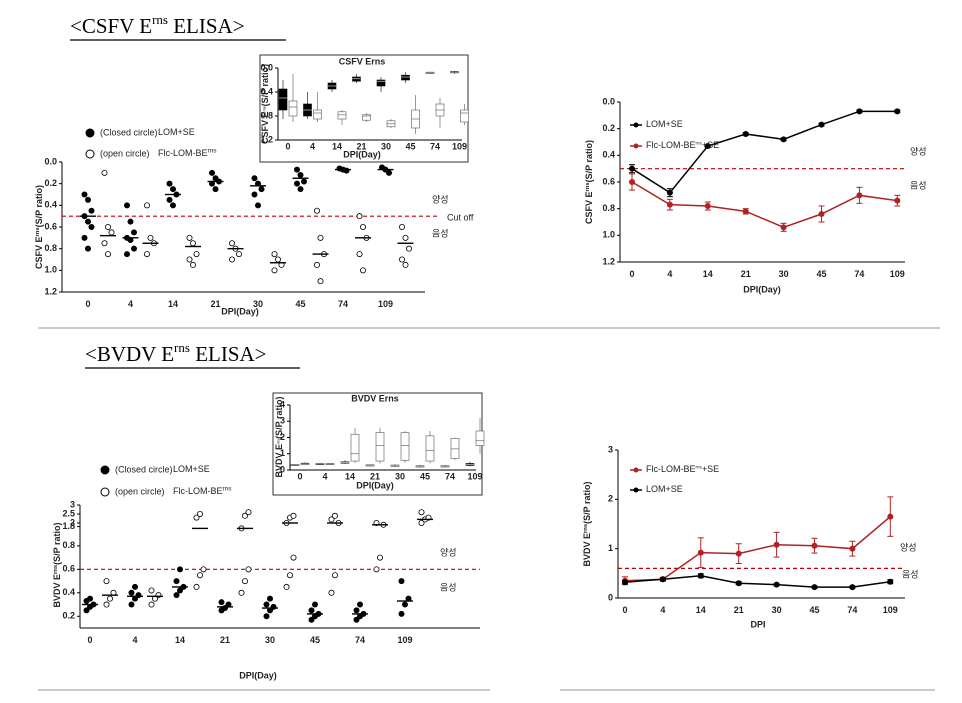  I want to click on x-tick-label: 4, so click(662, 610).